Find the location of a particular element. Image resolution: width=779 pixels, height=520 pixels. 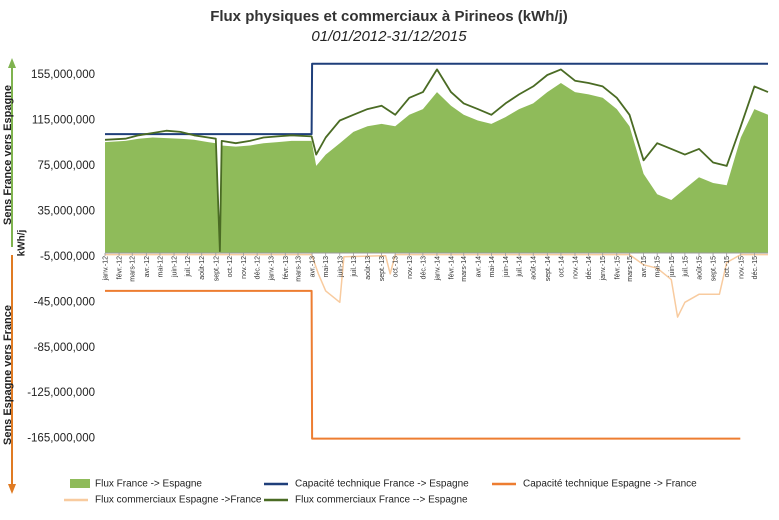

x-tick-label: avr.-12 is located at coordinates (147, 267).